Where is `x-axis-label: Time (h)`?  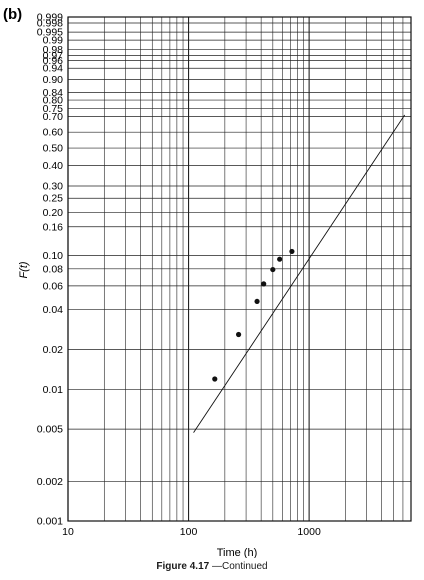
x-axis-label: Time (h) is located at coordinates (237, 552).